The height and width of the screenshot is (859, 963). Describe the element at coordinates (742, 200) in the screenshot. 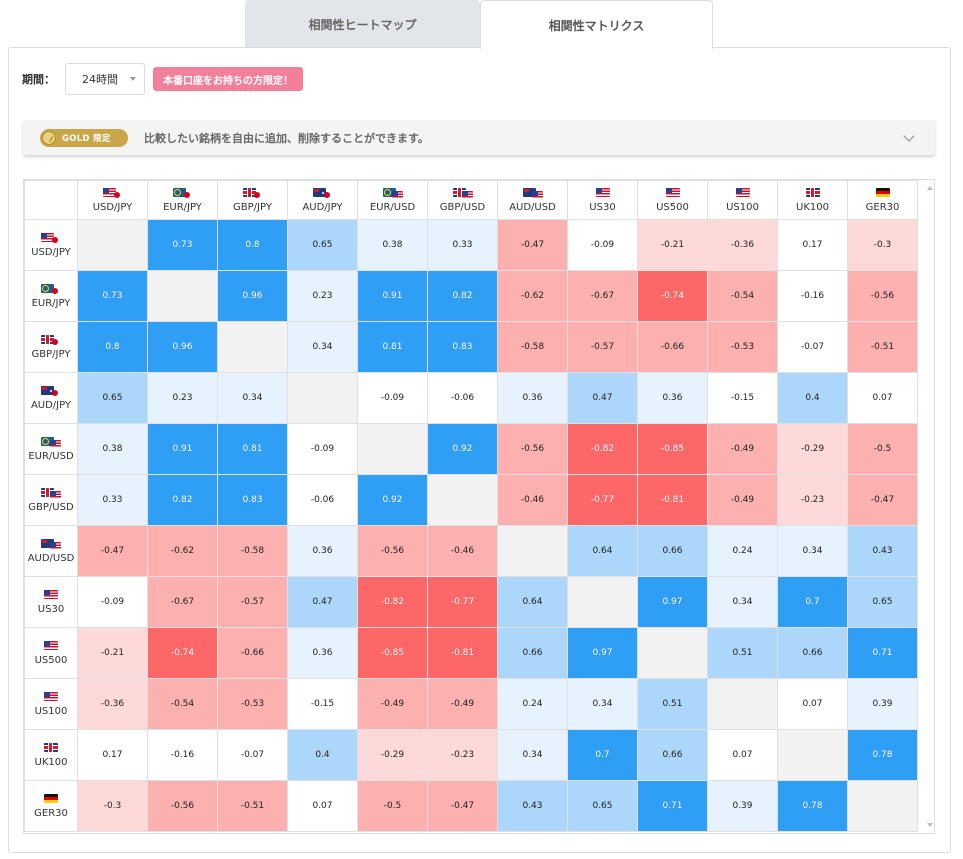

I see `column-header-us100: US100` at that location.